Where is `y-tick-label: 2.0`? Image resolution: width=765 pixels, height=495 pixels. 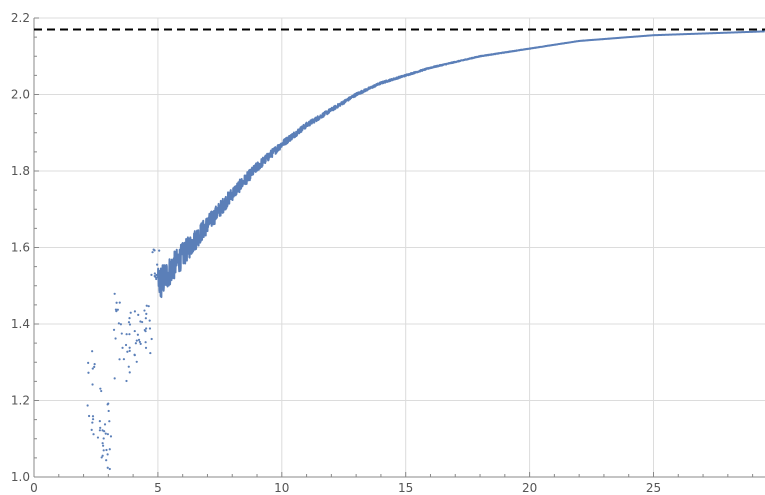
y-tick-label: 2.0 is located at coordinates (20, 95).